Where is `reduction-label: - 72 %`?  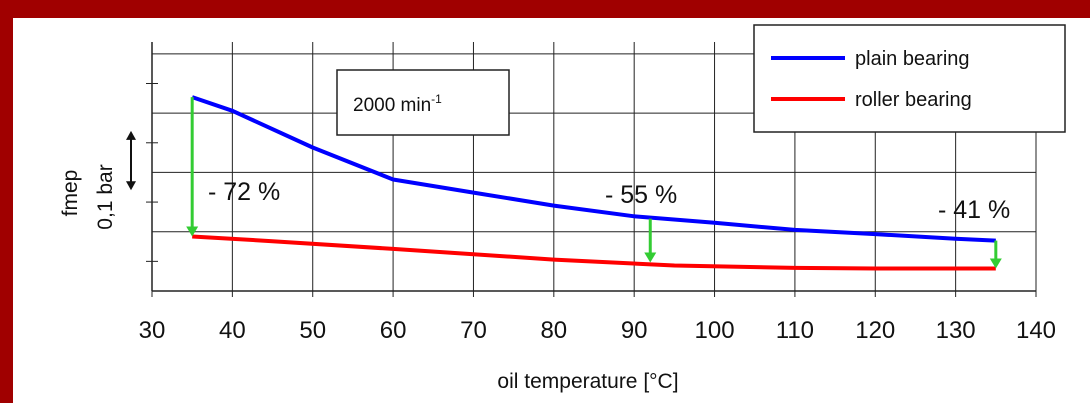 reduction-label: - 72 % is located at coordinates (244, 192).